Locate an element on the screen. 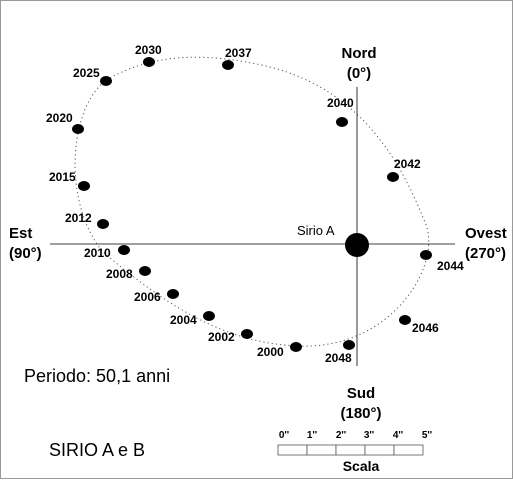 The width and height of the screenshot is (513, 484). year-label-2006: 2006 is located at coordinates (147, 297).